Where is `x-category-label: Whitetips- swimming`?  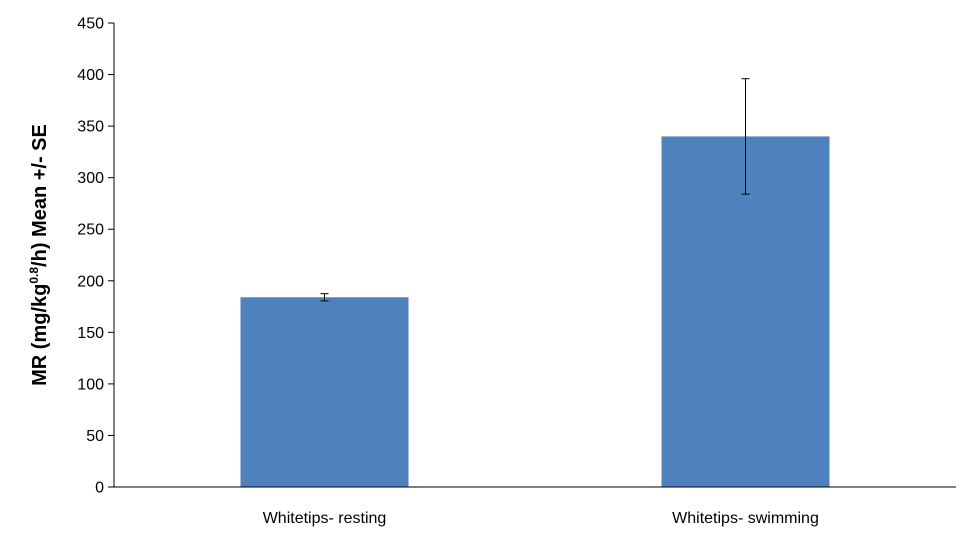
x-category-label: Whitetips- swimming is located at coordinates (745, 518).